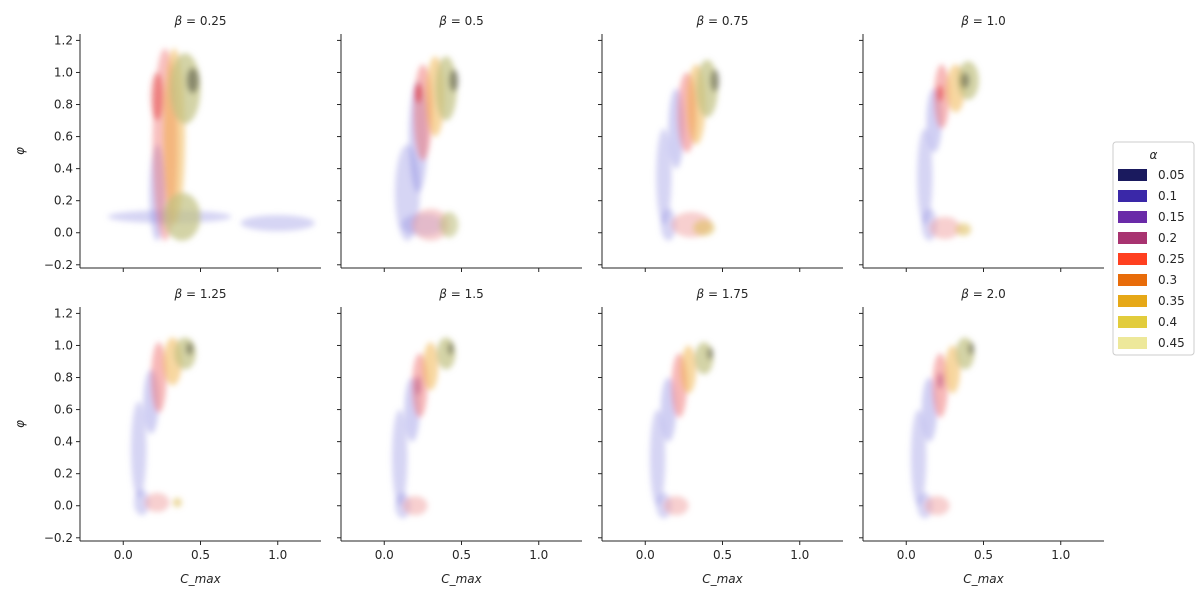  I want to click on facet-value: 2.0, so click(996, 294).